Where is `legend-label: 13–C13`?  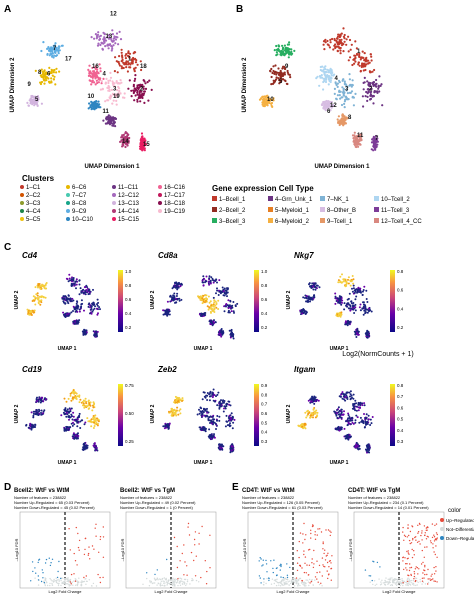
legend-label: 13–C13 is located at coordinates (129, 204).